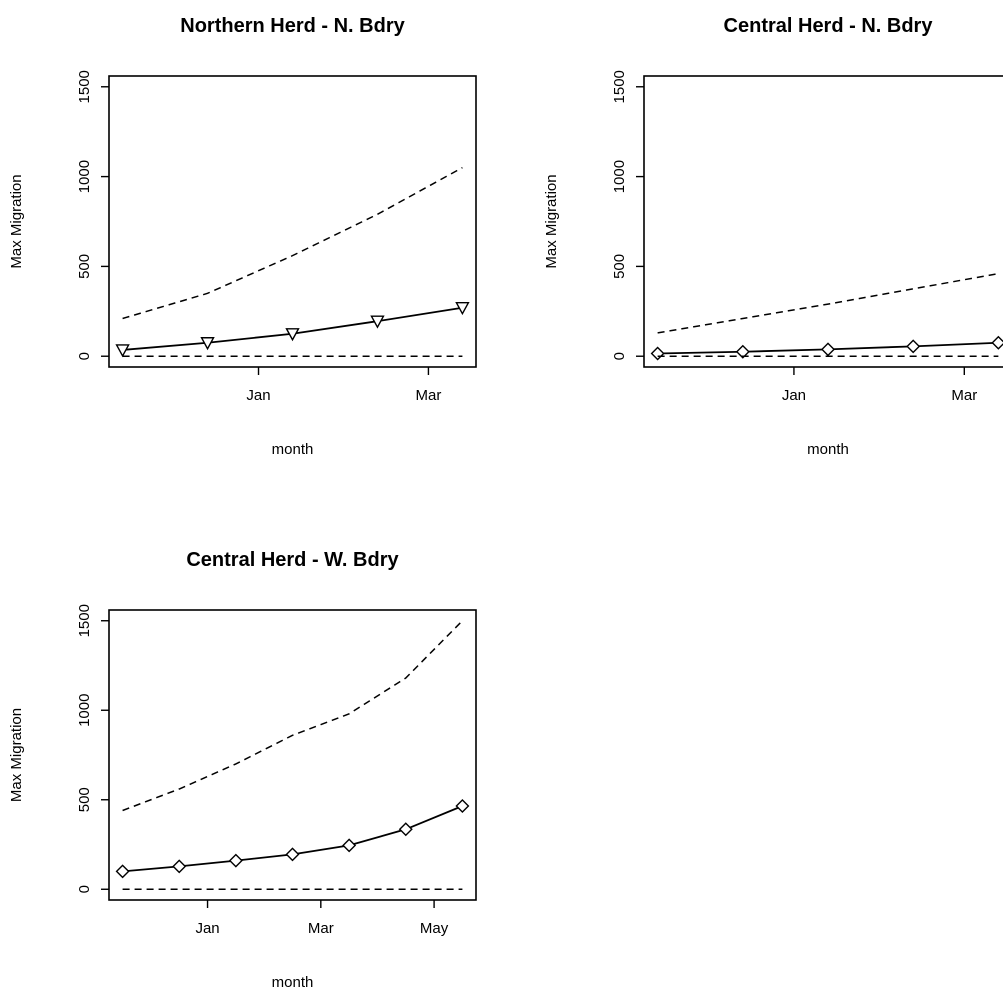 The height and width of the screenshot is (1008, 1003). I want to click on chart-title: Central Herd - N. Bdry, so click(829, 26).